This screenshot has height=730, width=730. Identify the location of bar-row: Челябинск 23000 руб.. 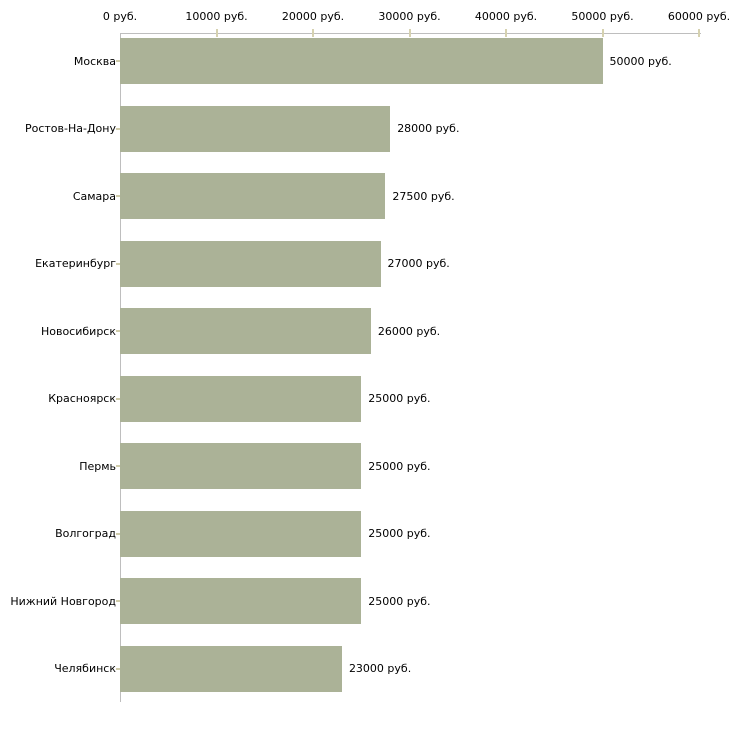
(365, 669).